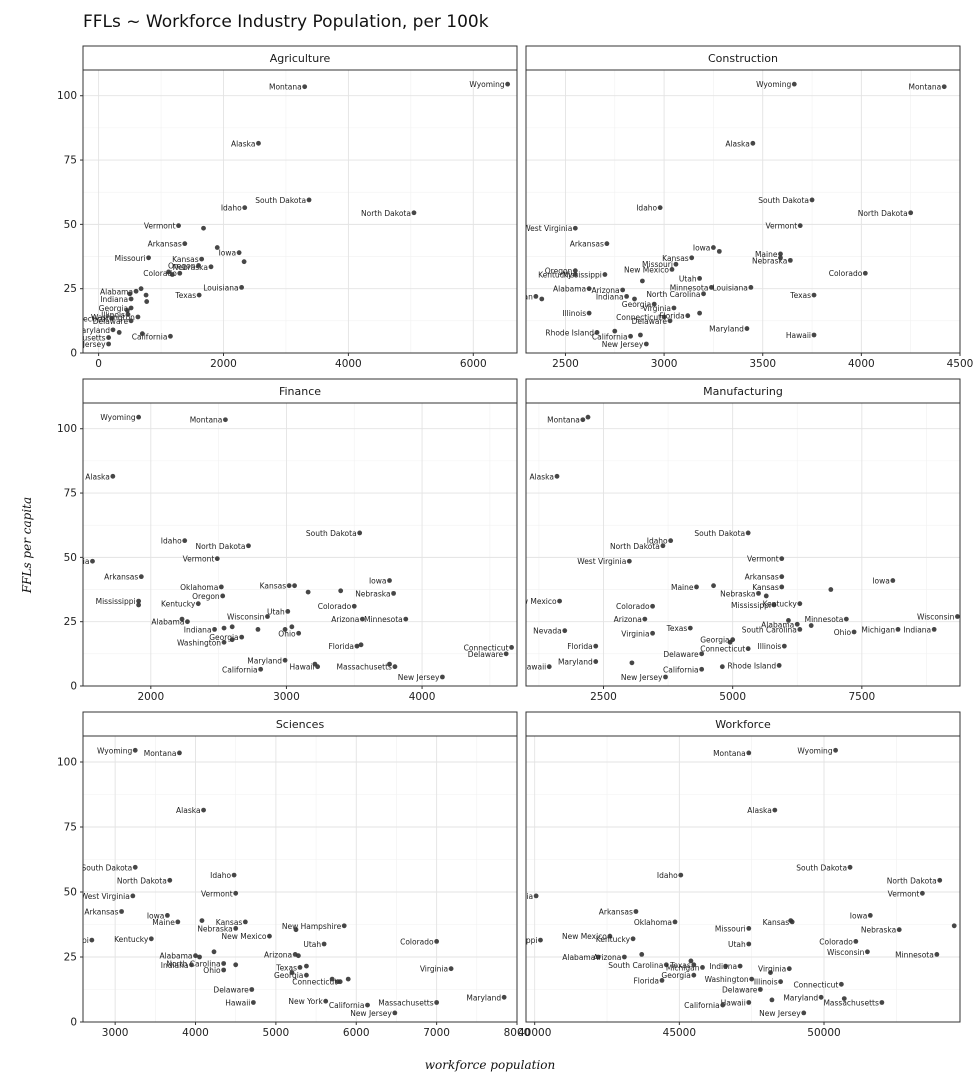 Image resolution: width=980 pixels, height=1092 pixels. Describe the element at coordinates (70, 828) in the screenshot. I see `y-tick-label: 75` at that location.